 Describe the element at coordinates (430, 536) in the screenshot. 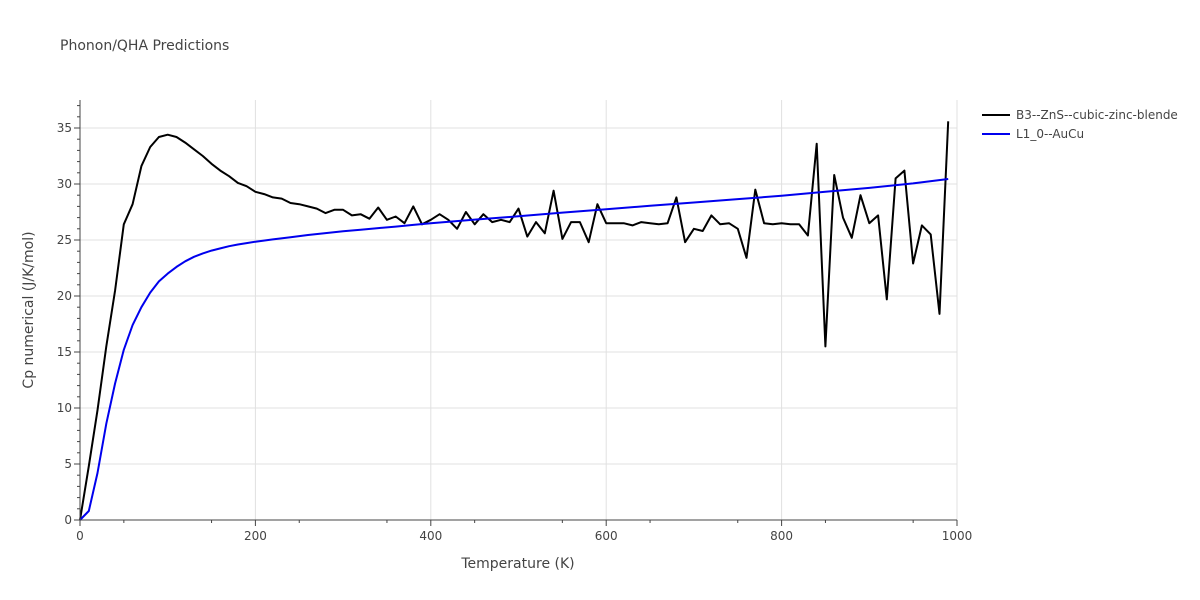

I see `x-tick-label: 400` at that location.